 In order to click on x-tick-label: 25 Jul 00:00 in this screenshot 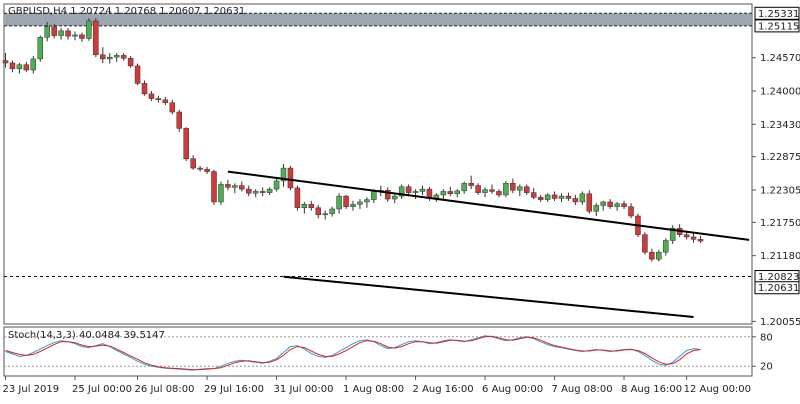, I will do `click(102, 389)`.